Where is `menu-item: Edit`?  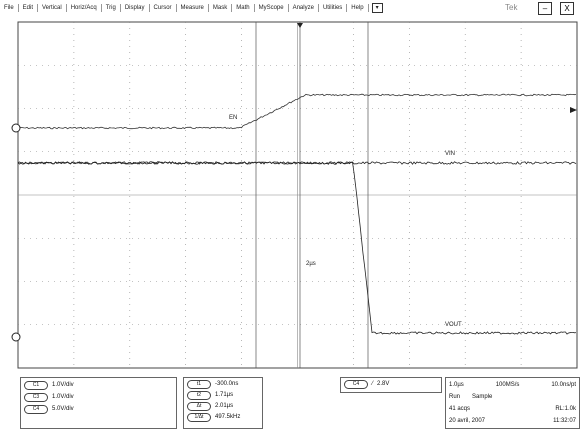 menu-item: Edit is located at coordinates (29, 8).